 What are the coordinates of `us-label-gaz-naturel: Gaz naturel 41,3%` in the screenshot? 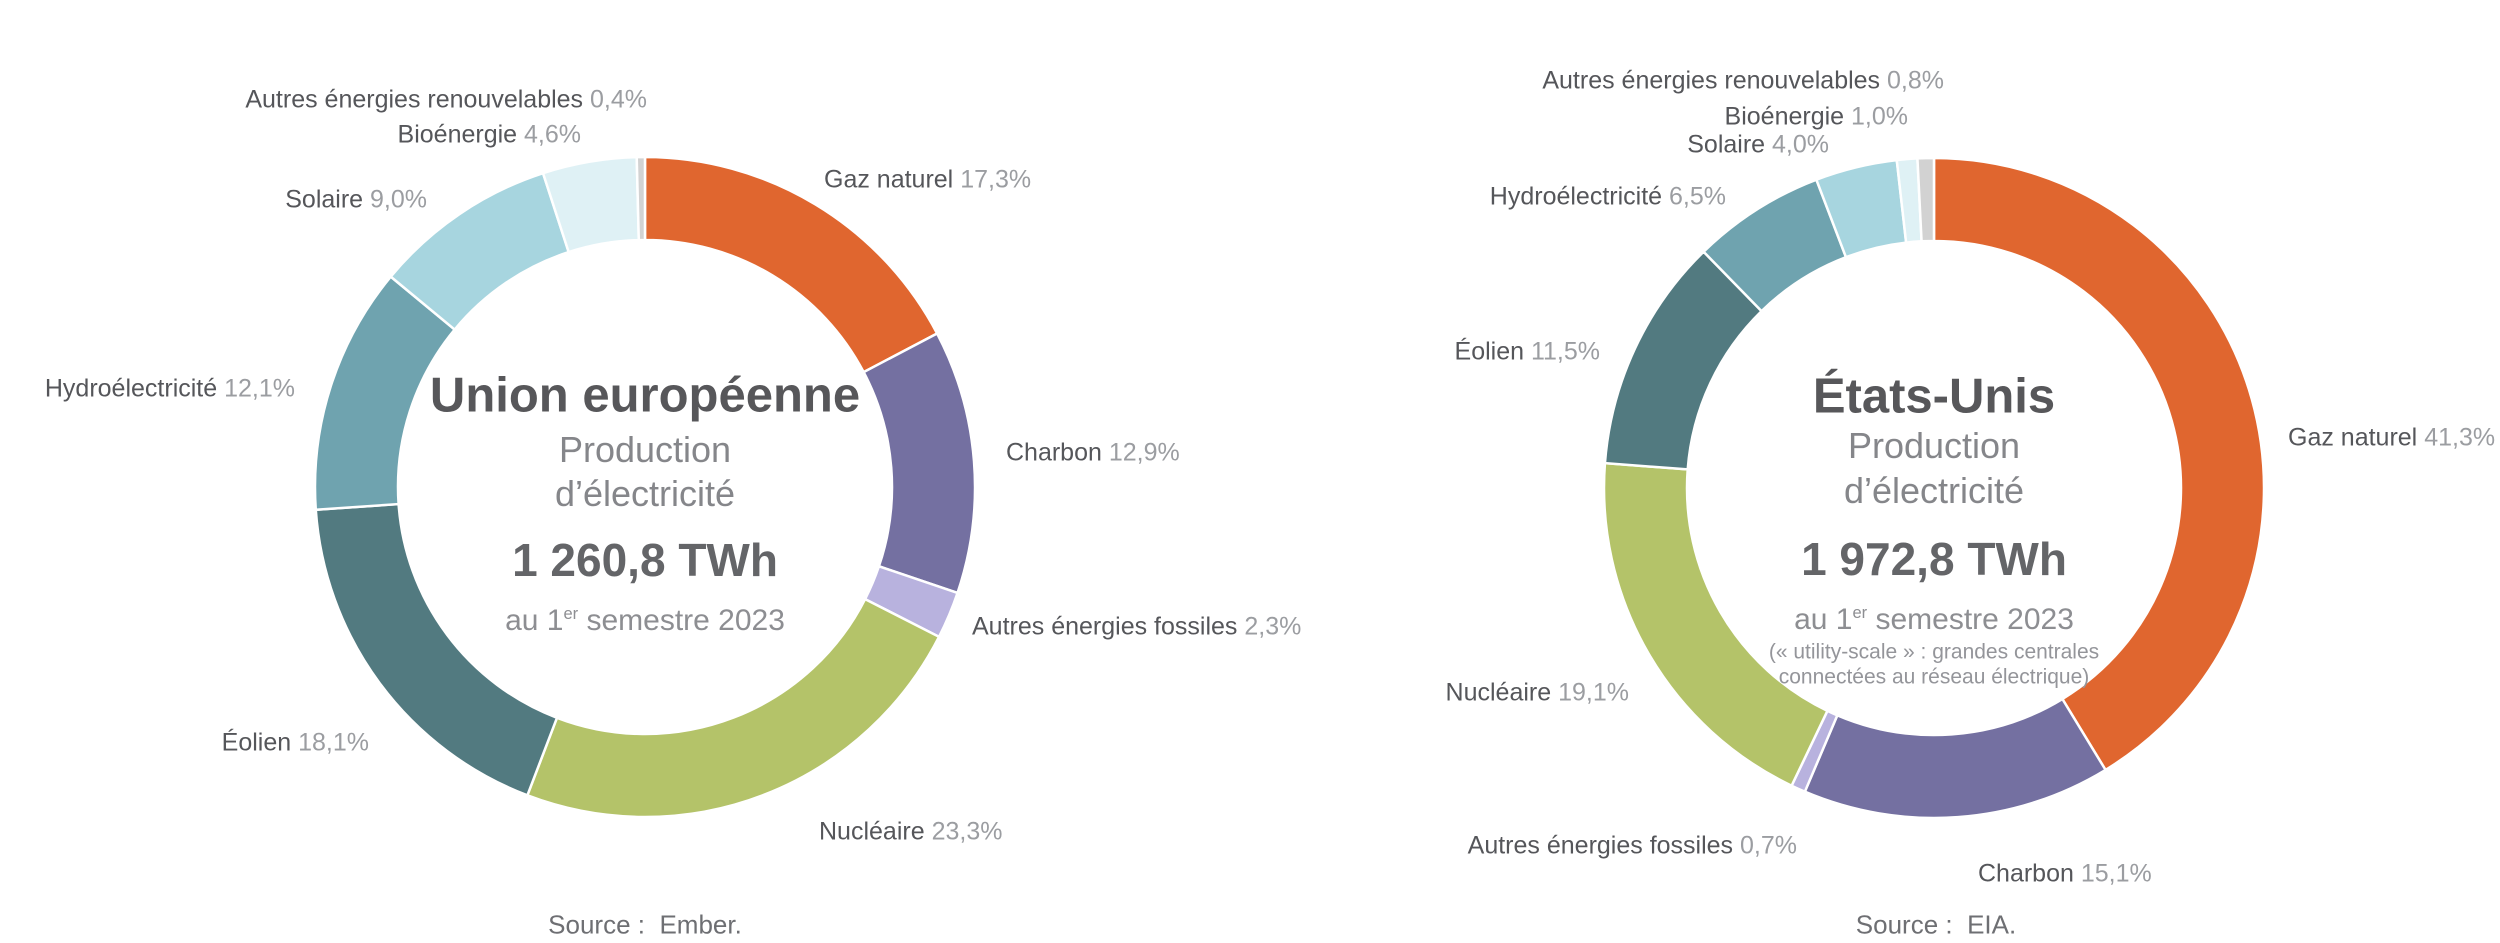 It's located at (2392, 437).